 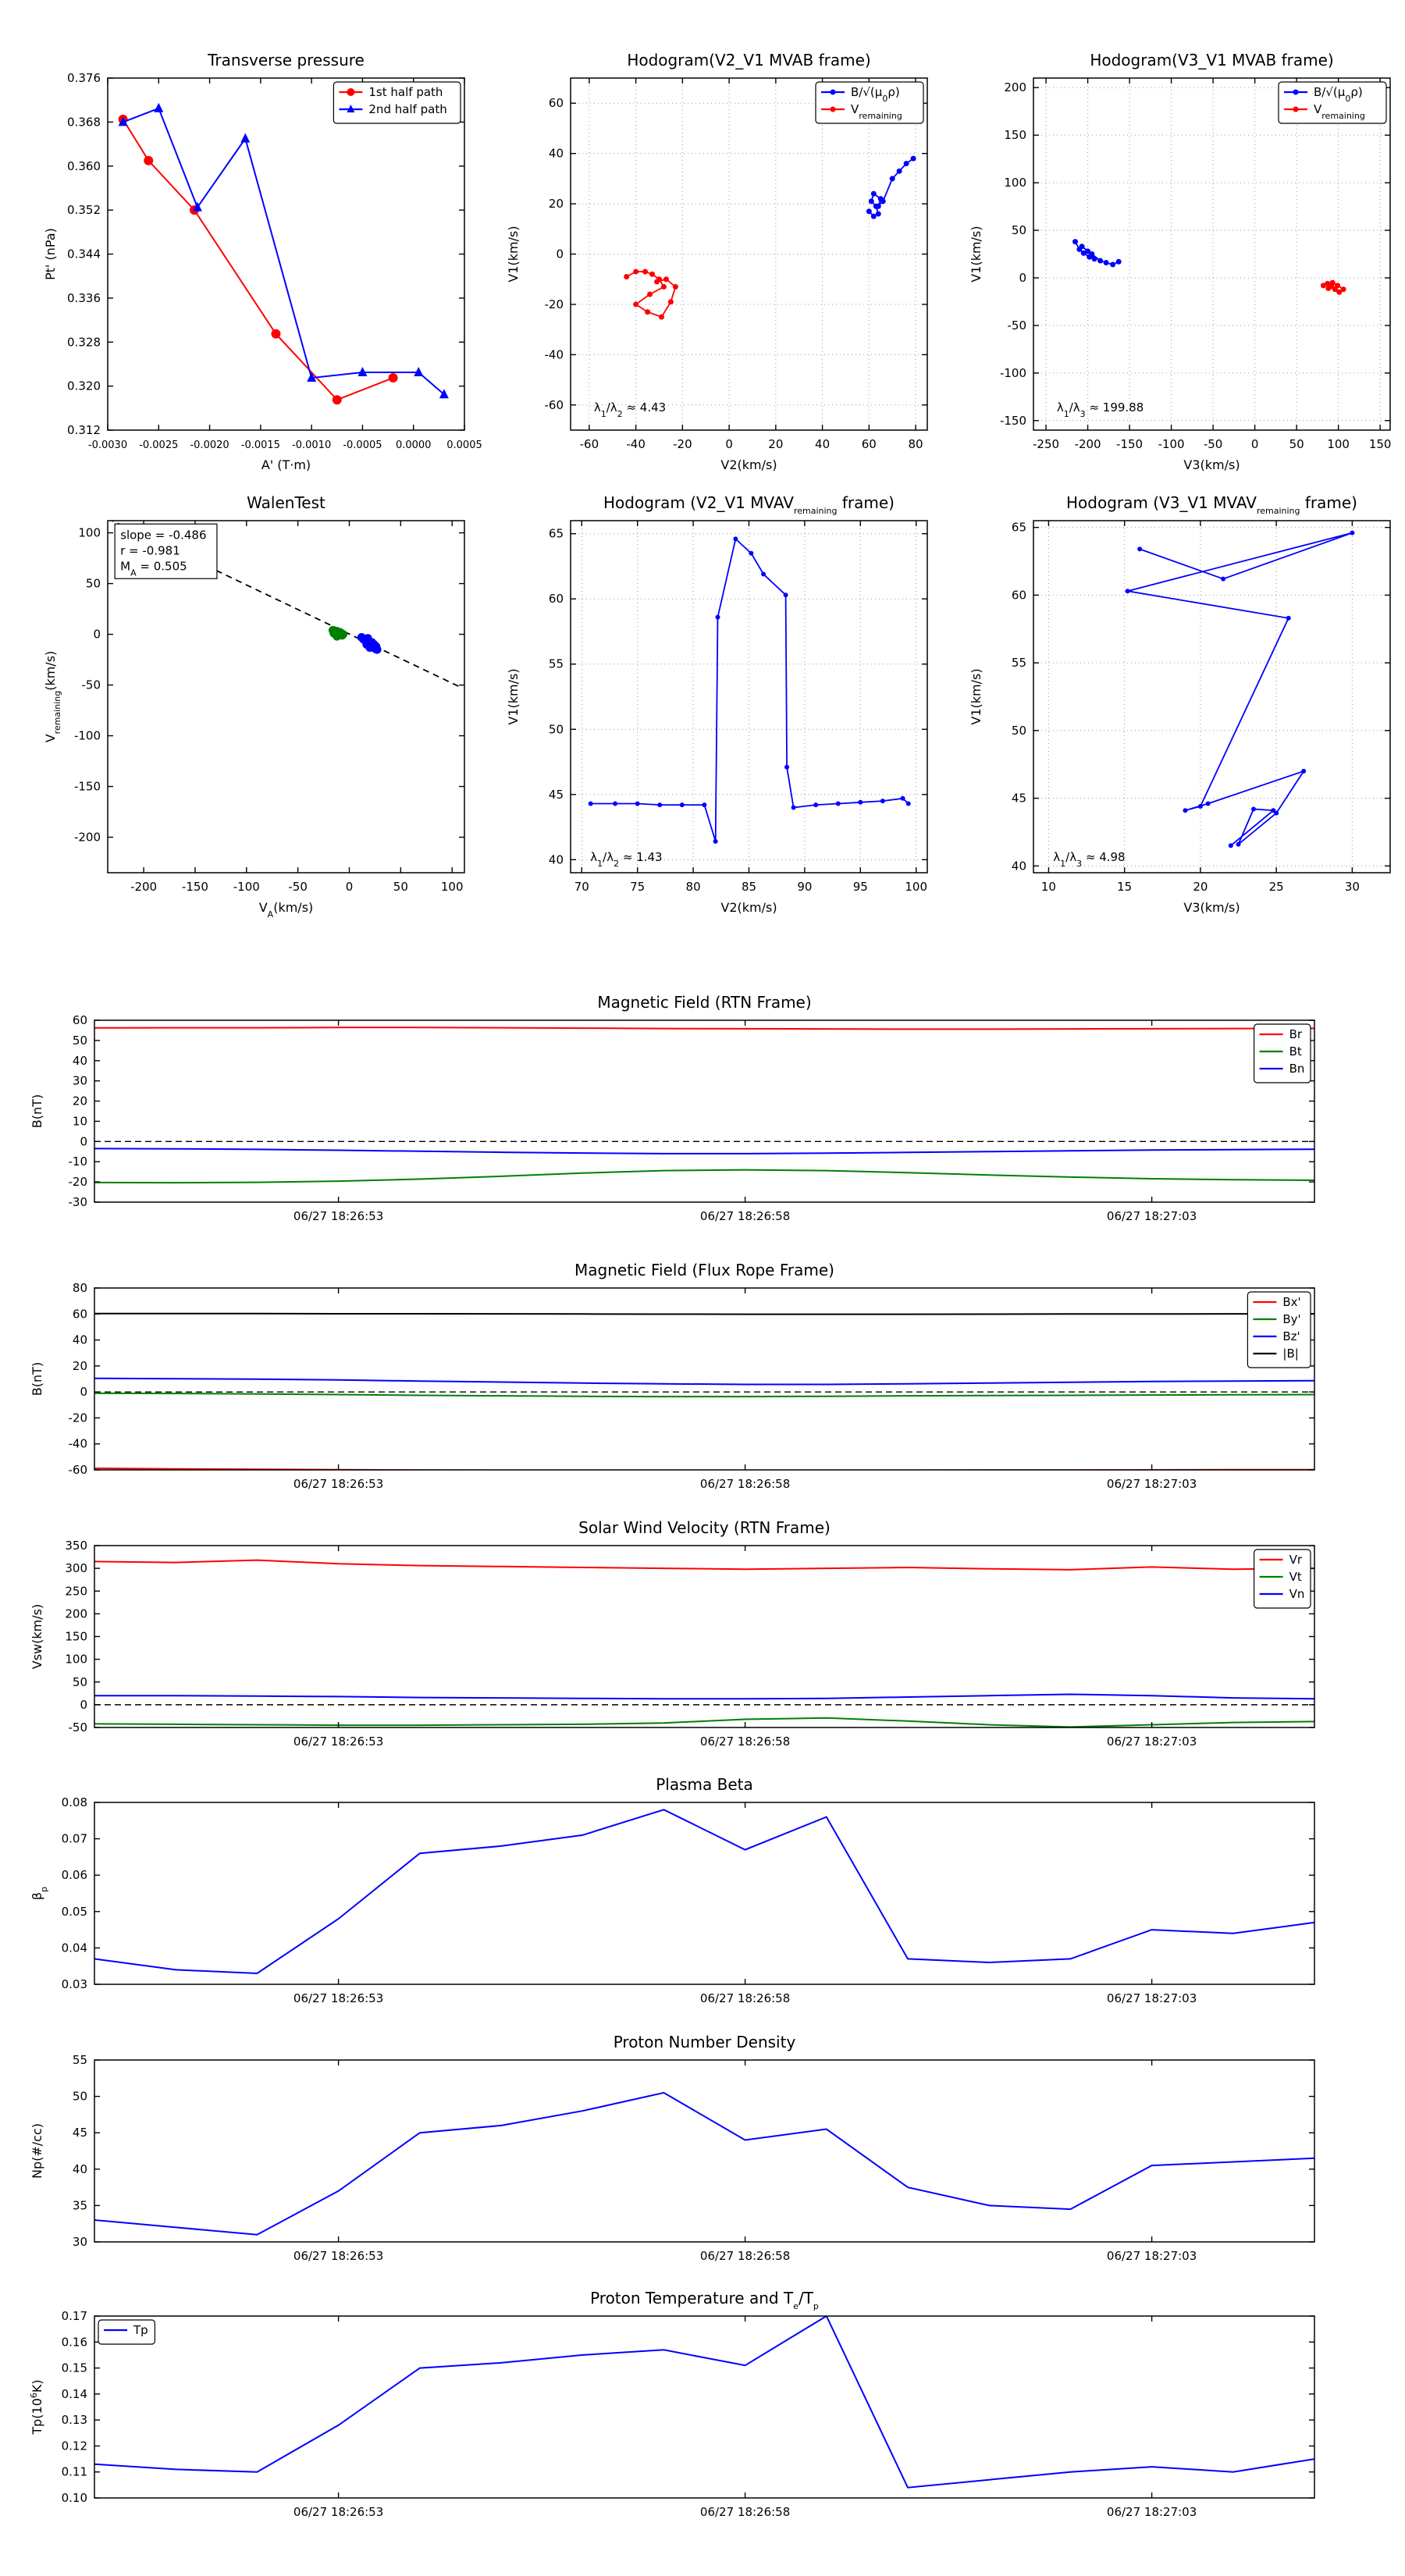 What do you see at coordinates (51, 254) in the screenshot?
I see `y-axis-label: Pt' (nPa)` at bounding box center [51, 254].